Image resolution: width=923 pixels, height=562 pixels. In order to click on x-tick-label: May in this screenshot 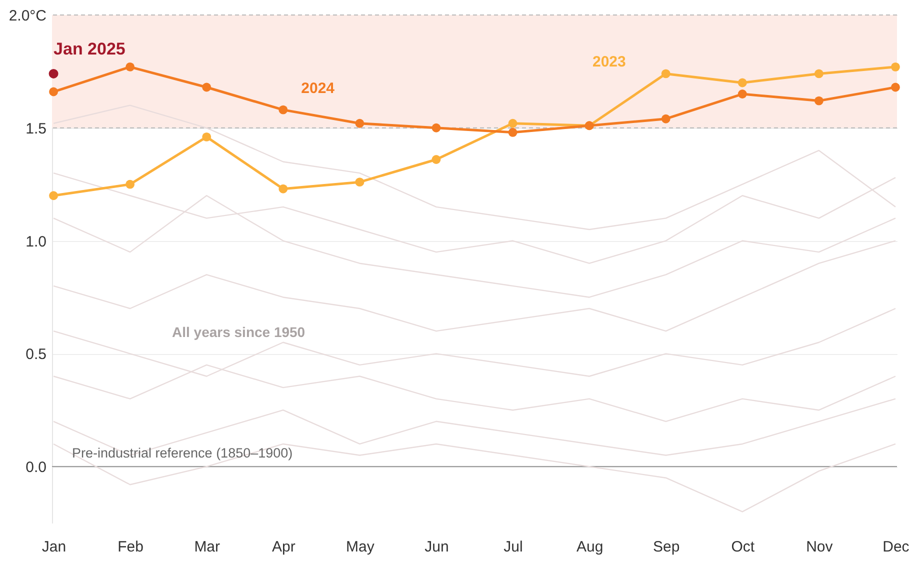, I will do `click(360, 547)`.